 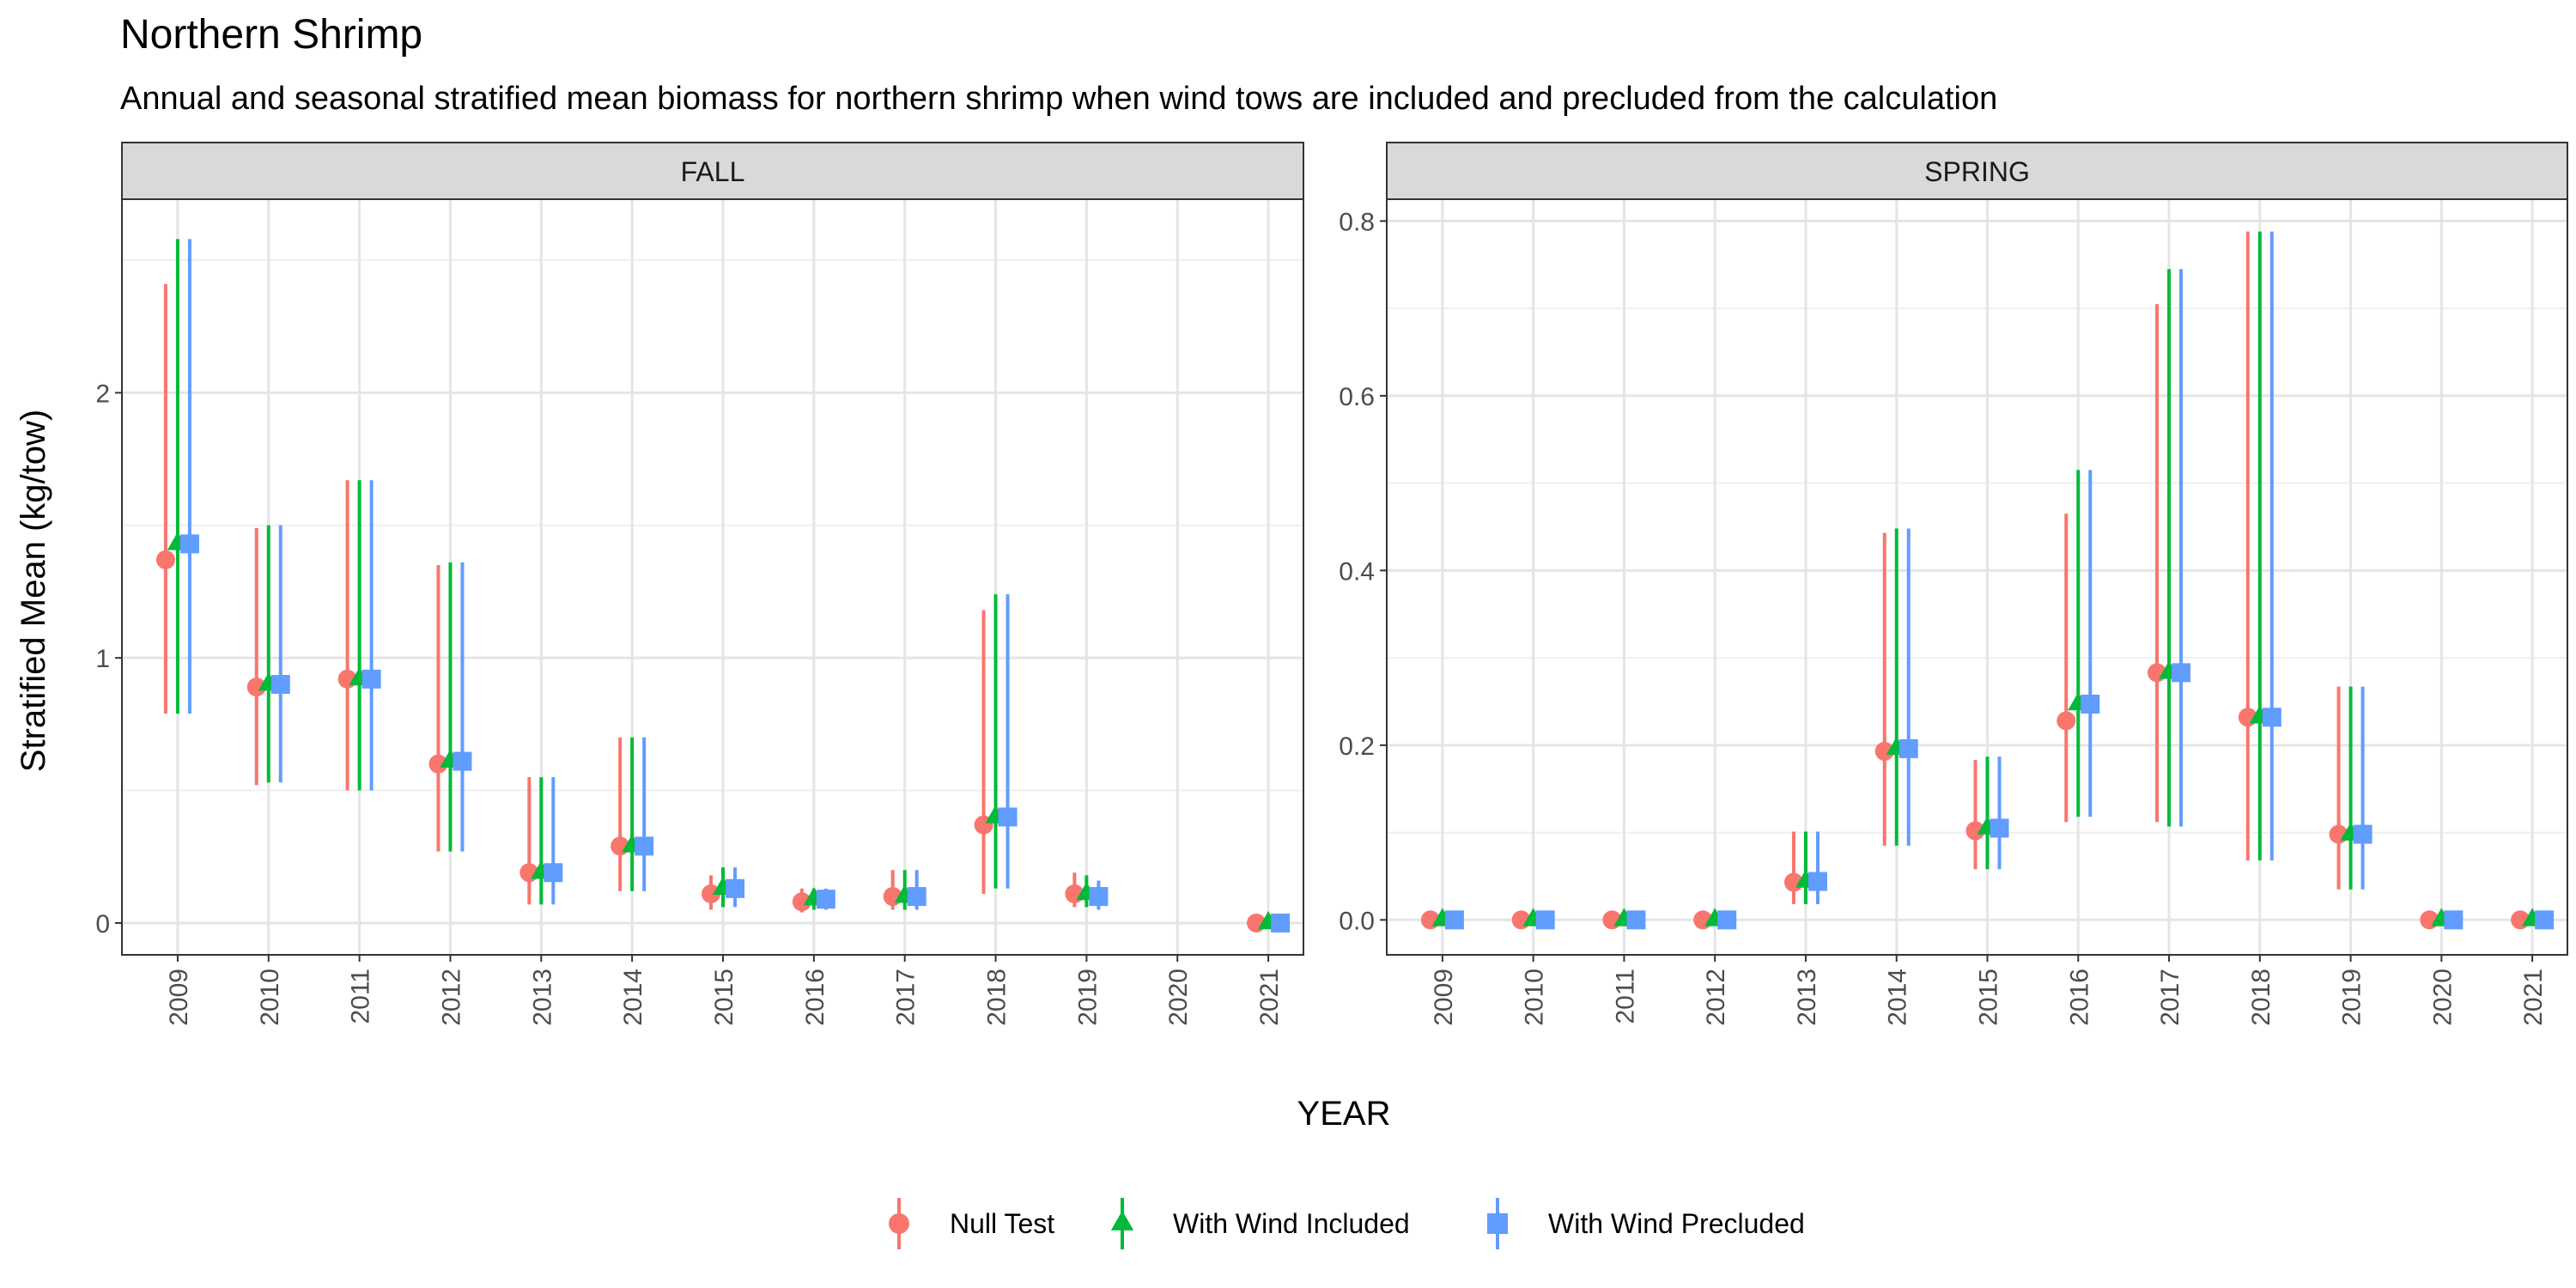 What do you see at coordinates (1344, 1114) in the screenshot?
I see `x-axis-label: YEAR` at bounding box center [1344, 1114].